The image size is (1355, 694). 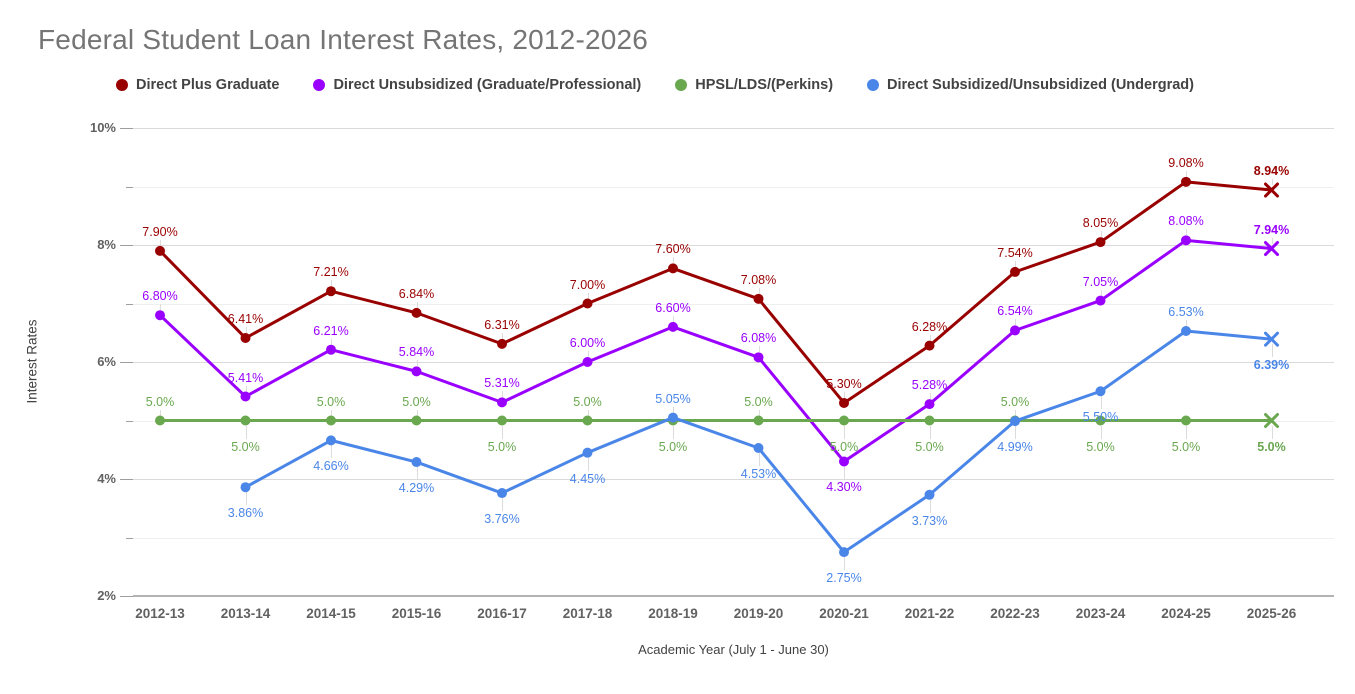 I want to click on data-label: 6.60%, so click(x=673, y=307).